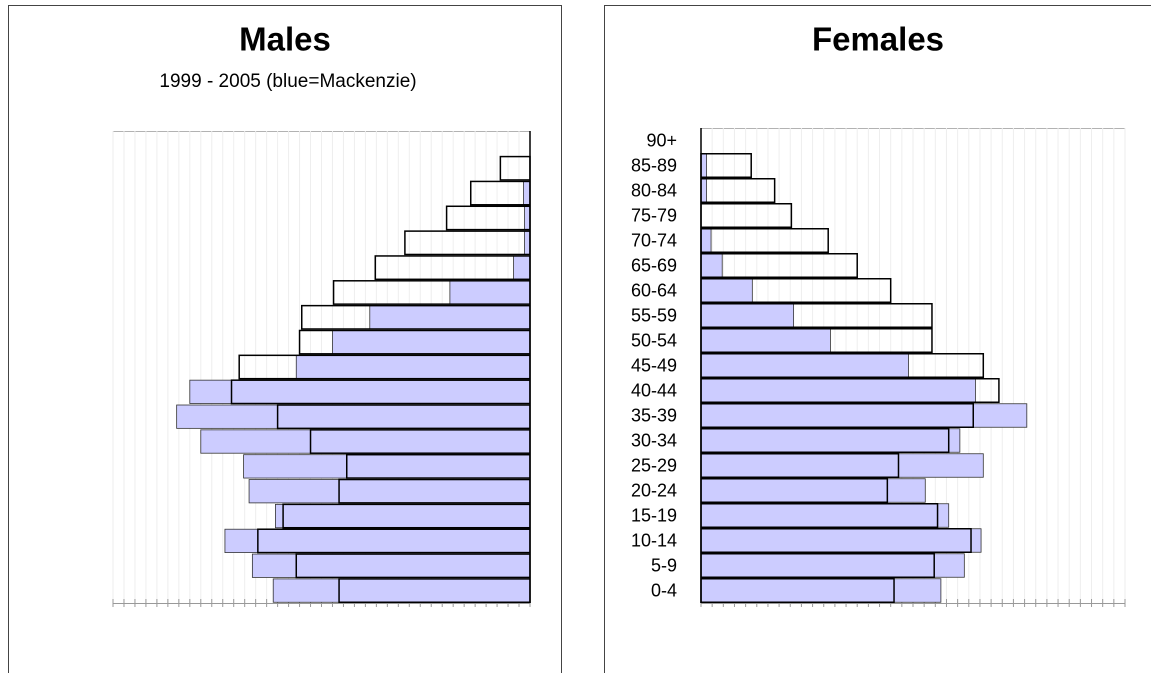 Image resolution: width=1151 pixels, height=673 pixels. Describe the element at coordinates (654, 540) in the screenshot. I see `y-tick-label: 10-14` at that location.